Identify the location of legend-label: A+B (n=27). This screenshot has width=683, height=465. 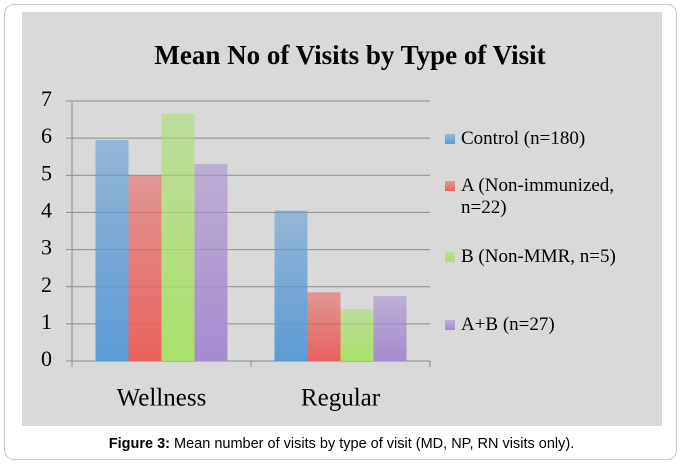
(508, 324).